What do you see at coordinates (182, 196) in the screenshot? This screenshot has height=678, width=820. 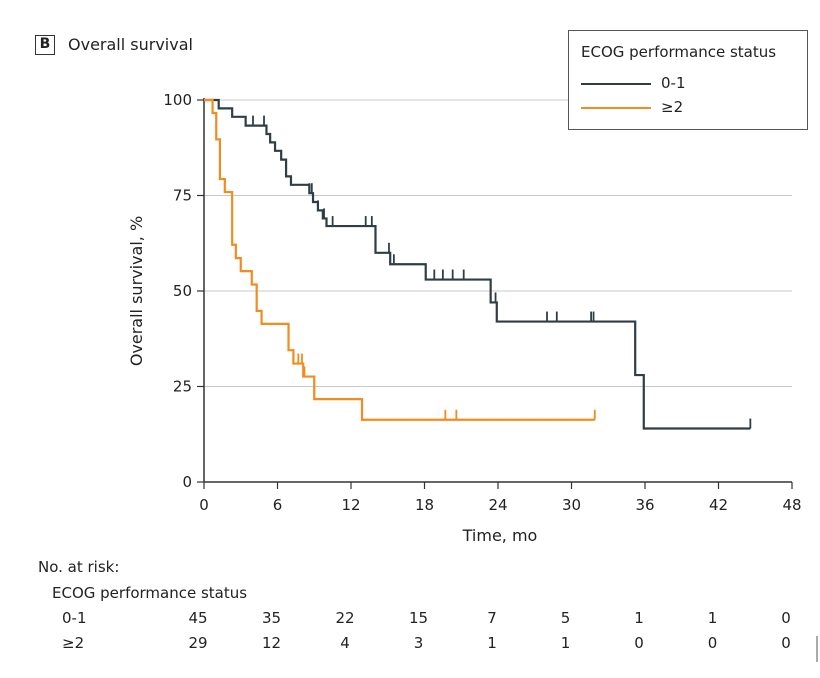 I see `y-tick-label-75: 75` at bounding box center [182, 196].